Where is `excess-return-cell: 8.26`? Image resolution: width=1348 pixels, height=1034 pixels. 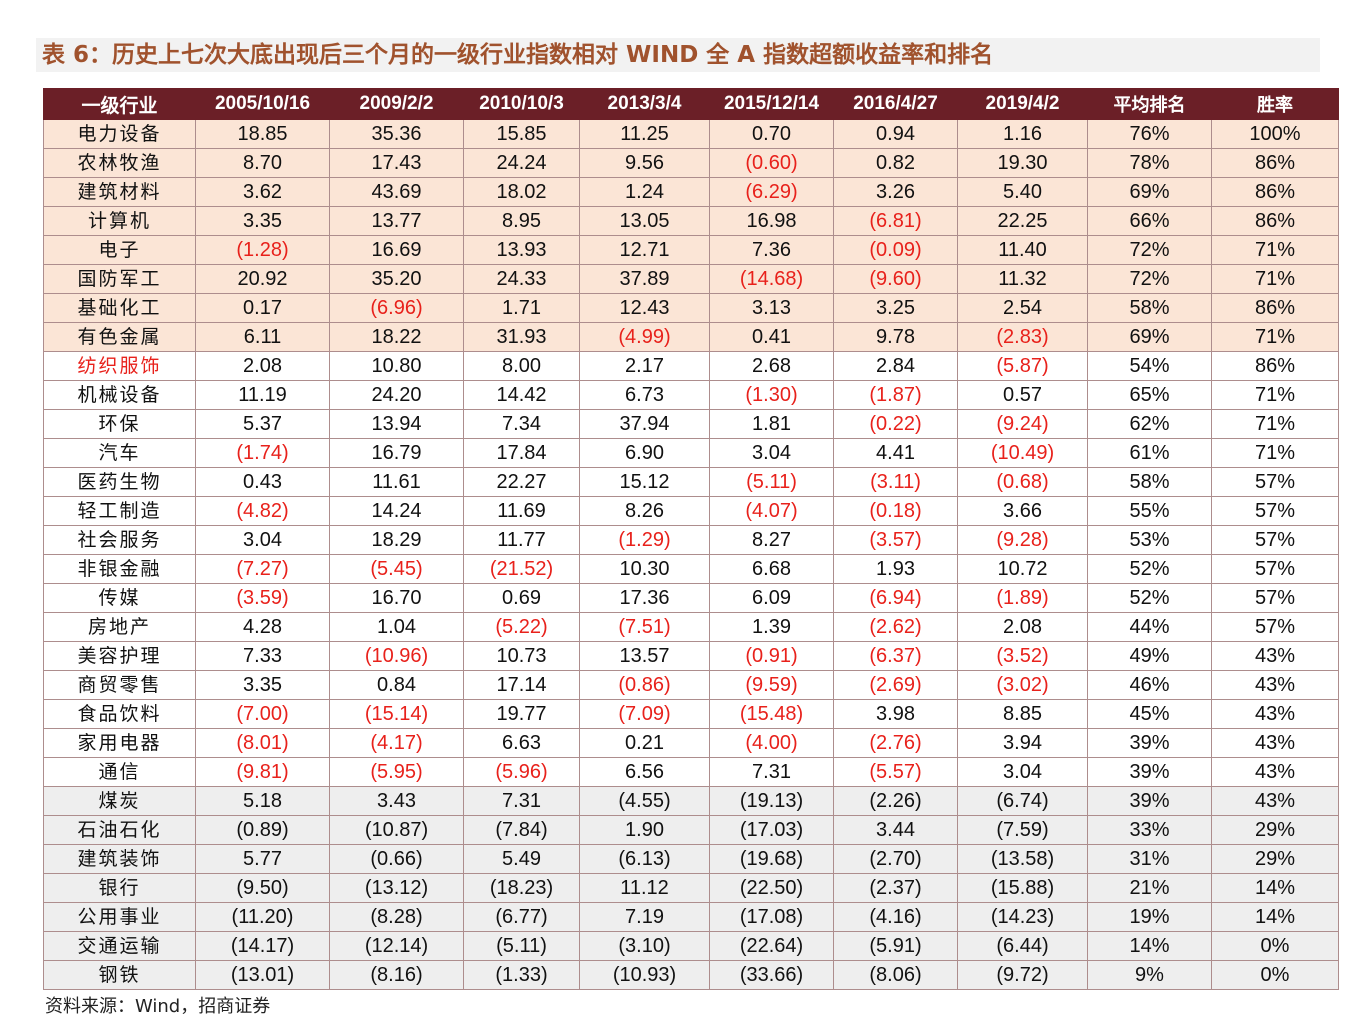 excess-return-cell: 8.26 is located at coordinates (644, 511).